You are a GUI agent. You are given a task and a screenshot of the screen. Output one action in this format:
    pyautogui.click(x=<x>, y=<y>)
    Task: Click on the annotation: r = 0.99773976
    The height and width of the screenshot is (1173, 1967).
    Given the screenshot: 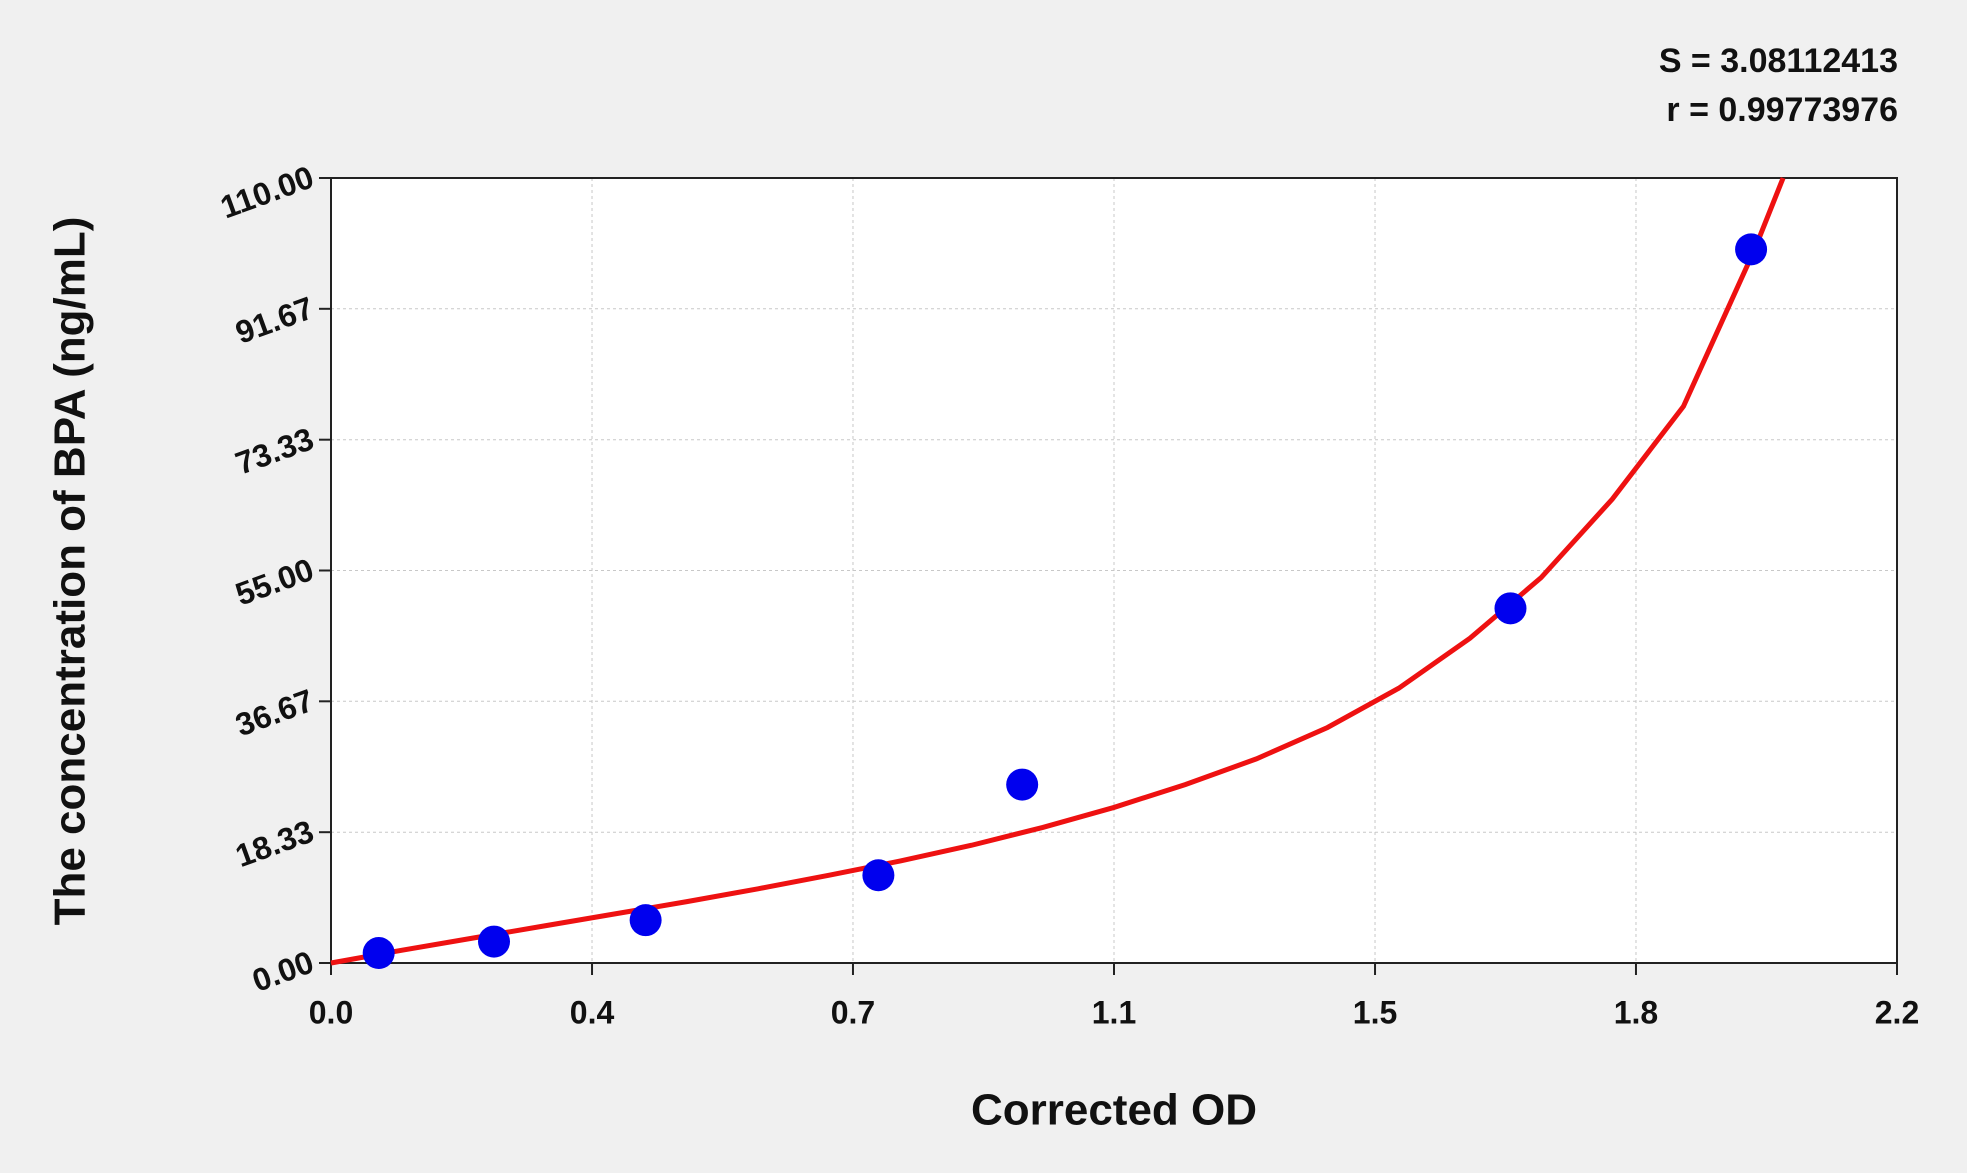 What is the action you would take?
    pyautogui.click(x=1782, y=110)
    